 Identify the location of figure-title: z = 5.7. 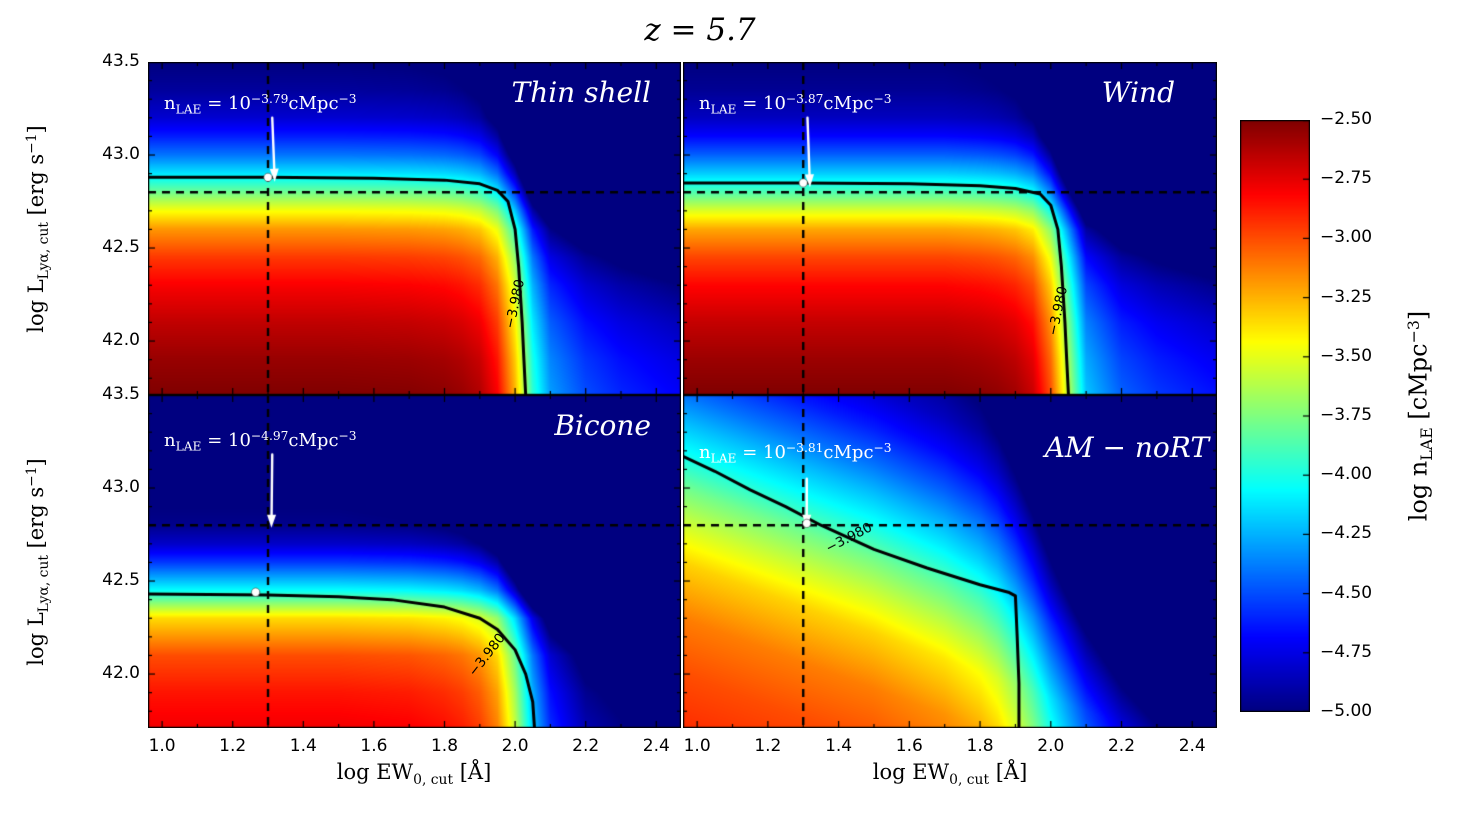
(700, 30).